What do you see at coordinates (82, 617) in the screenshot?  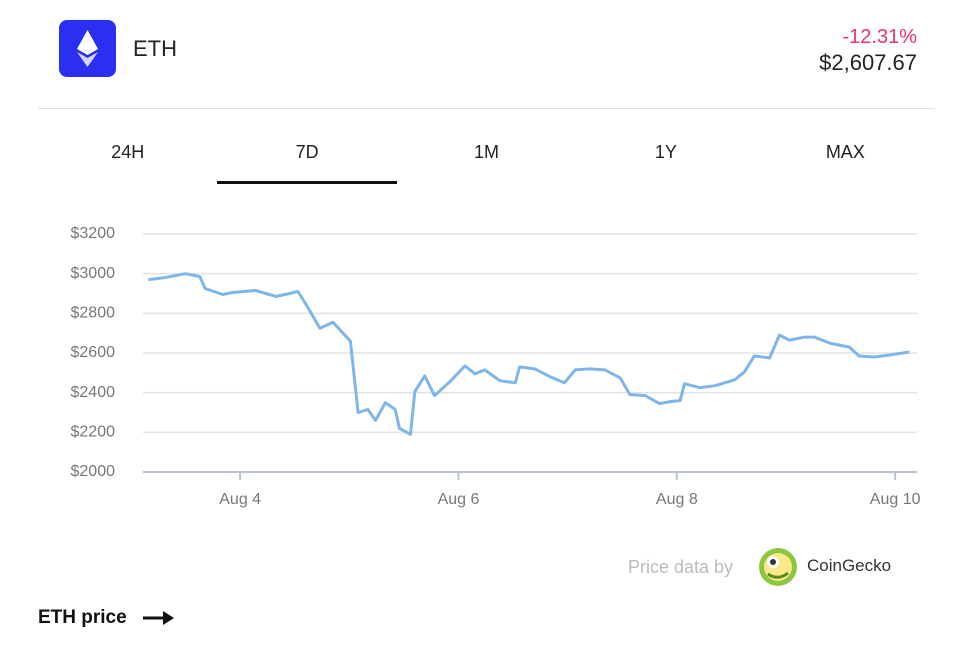 I see `price-link: ETH price` at bounding box center [82, 617].